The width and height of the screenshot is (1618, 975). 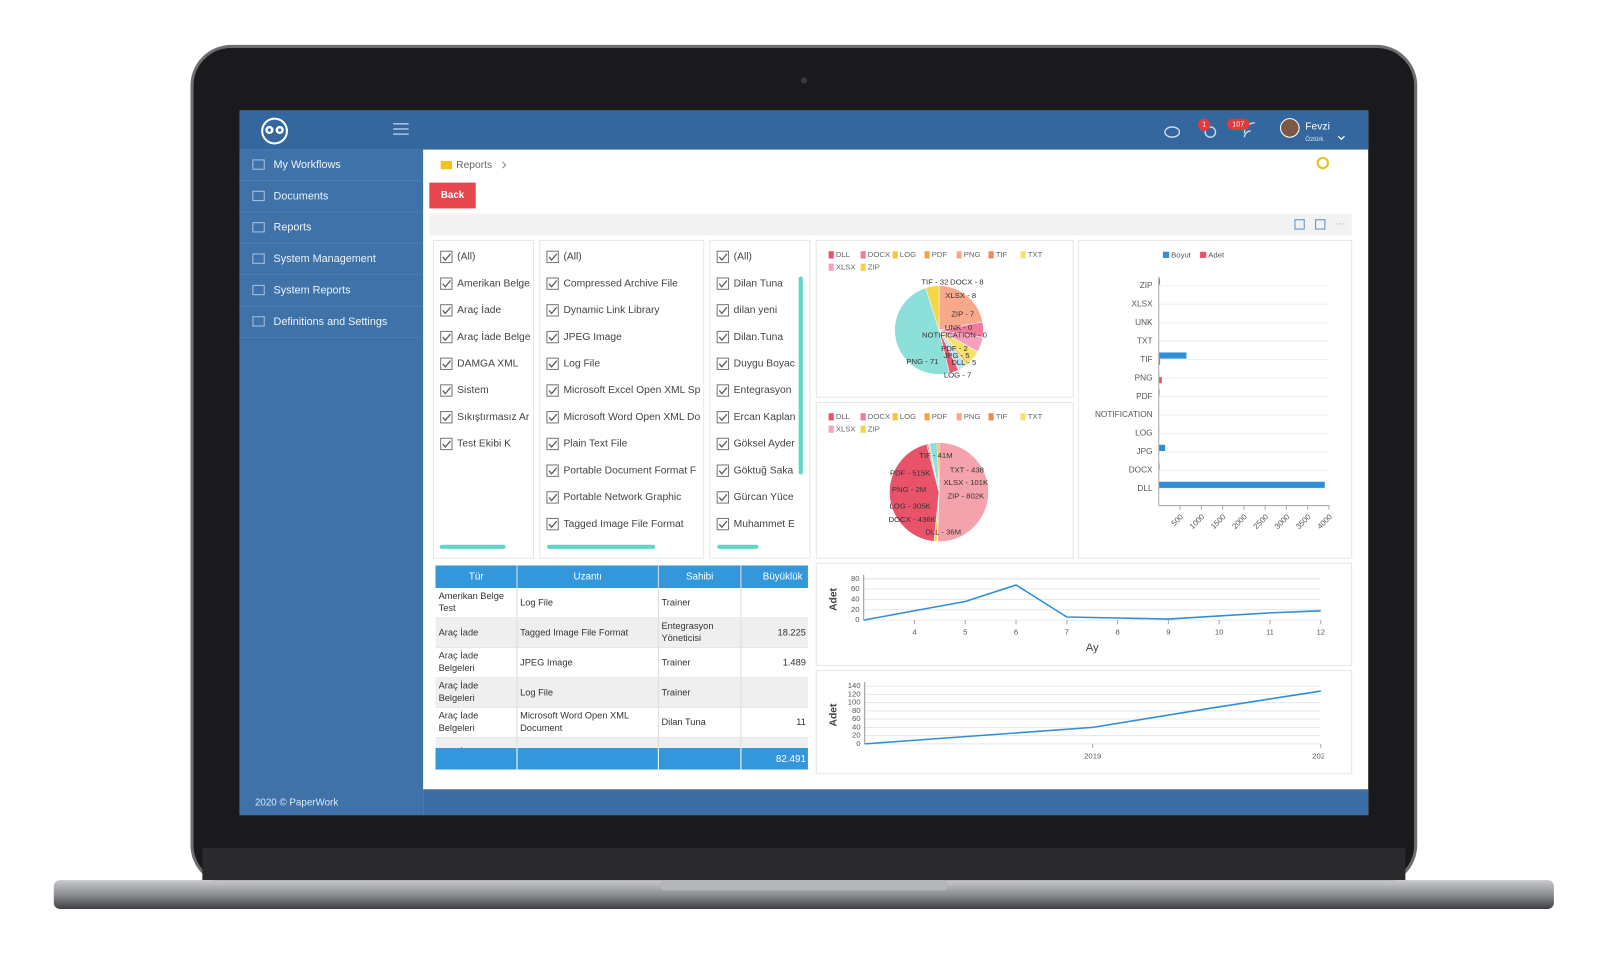 What do you see at coordinates (493, 283) in the screenshot?
I see `filter-item: Amerikan Belge` at bounding box center [493, 283].